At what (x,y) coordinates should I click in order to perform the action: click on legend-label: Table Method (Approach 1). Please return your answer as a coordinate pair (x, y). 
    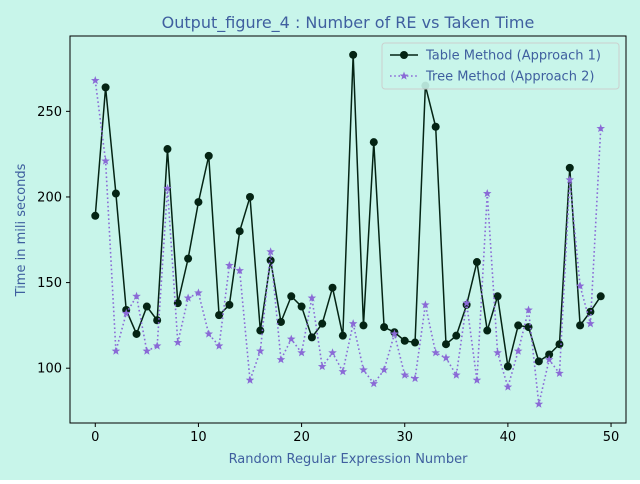
    Looking at the image, I should click on (513, 56).